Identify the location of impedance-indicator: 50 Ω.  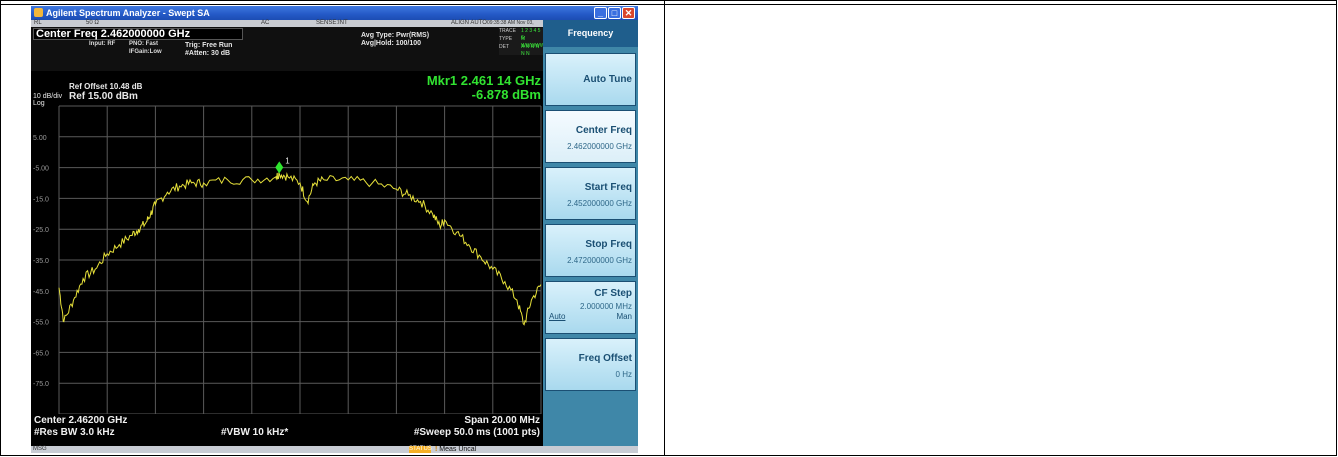
(92, 23).